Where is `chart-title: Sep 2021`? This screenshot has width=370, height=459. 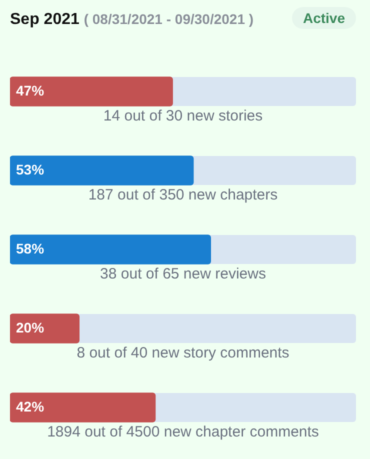
chart-title: Sep 2021 is located at coordinates (45, 19).